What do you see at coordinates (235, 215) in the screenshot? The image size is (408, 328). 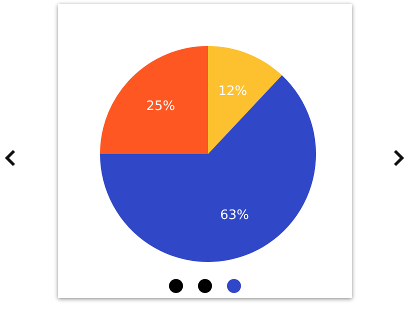 I see `data-label: 63%` at bounding box center [235, 215].